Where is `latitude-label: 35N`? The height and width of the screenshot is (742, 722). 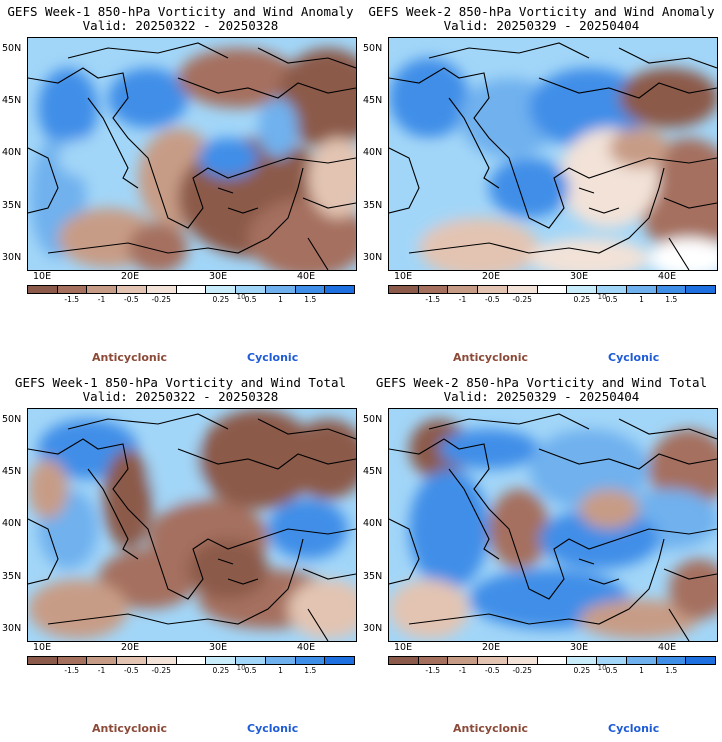 latitude-label: 35N is located at coordinates (373, 205).